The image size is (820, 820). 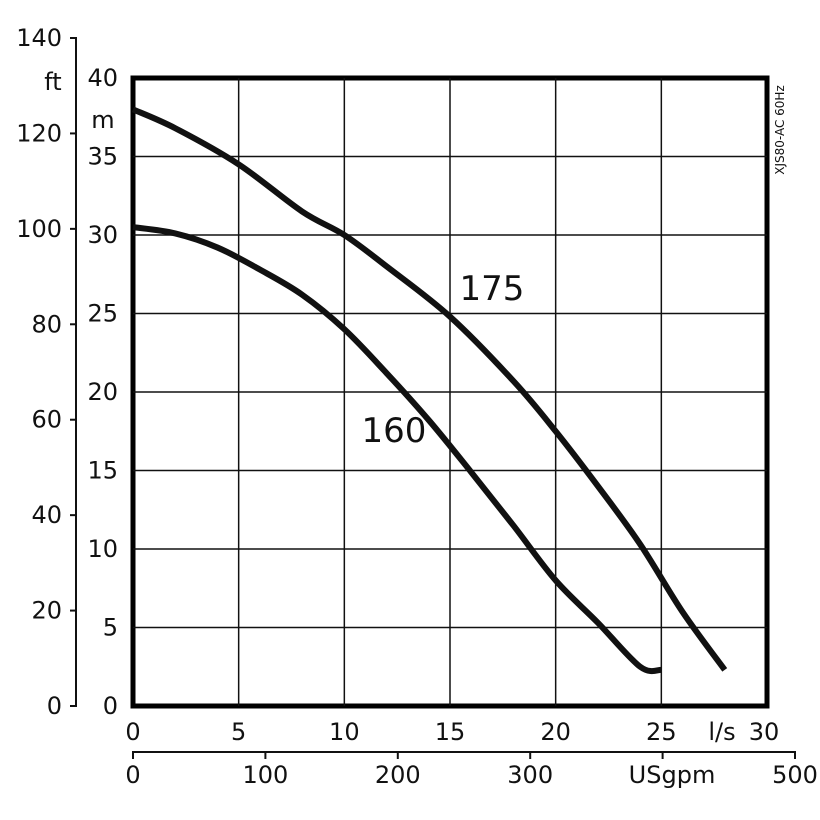 I want to click on x-tick-label-ls: 30, so click(x=764, y=732).